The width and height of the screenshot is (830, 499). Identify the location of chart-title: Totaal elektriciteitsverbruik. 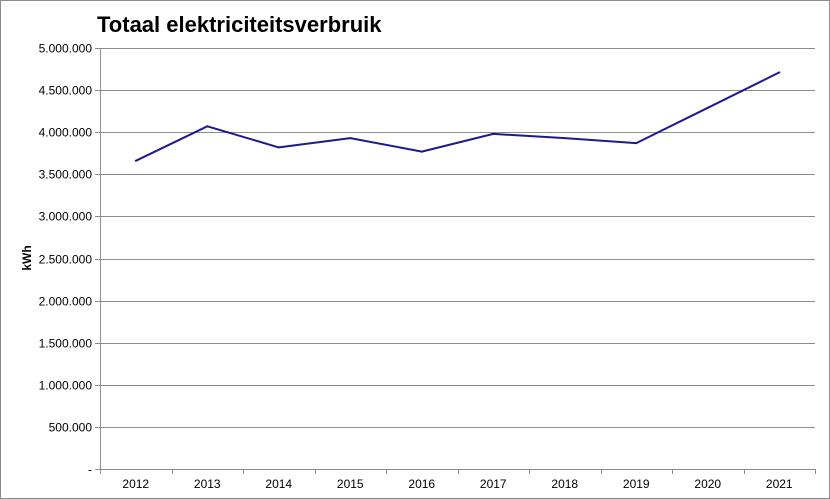
(239, 24).